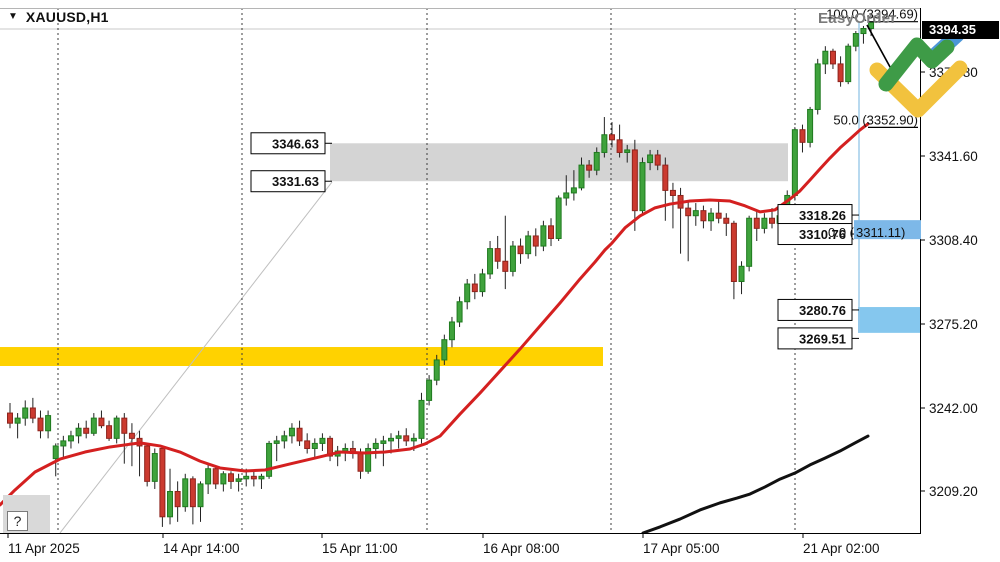  I want to click on price-axis-label: 3308.40, so click(953, 240).